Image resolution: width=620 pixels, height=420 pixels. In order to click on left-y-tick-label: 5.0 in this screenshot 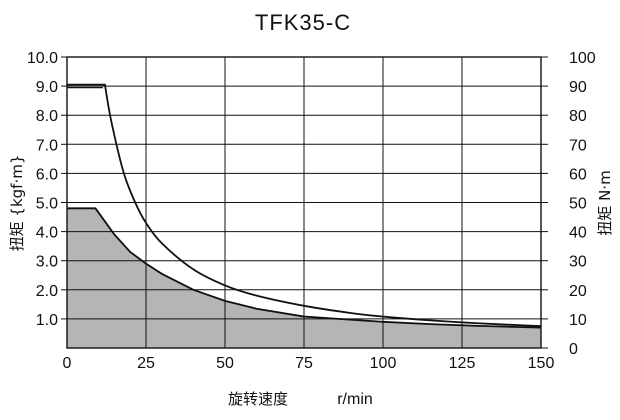, I will do `click(47, 204)`.